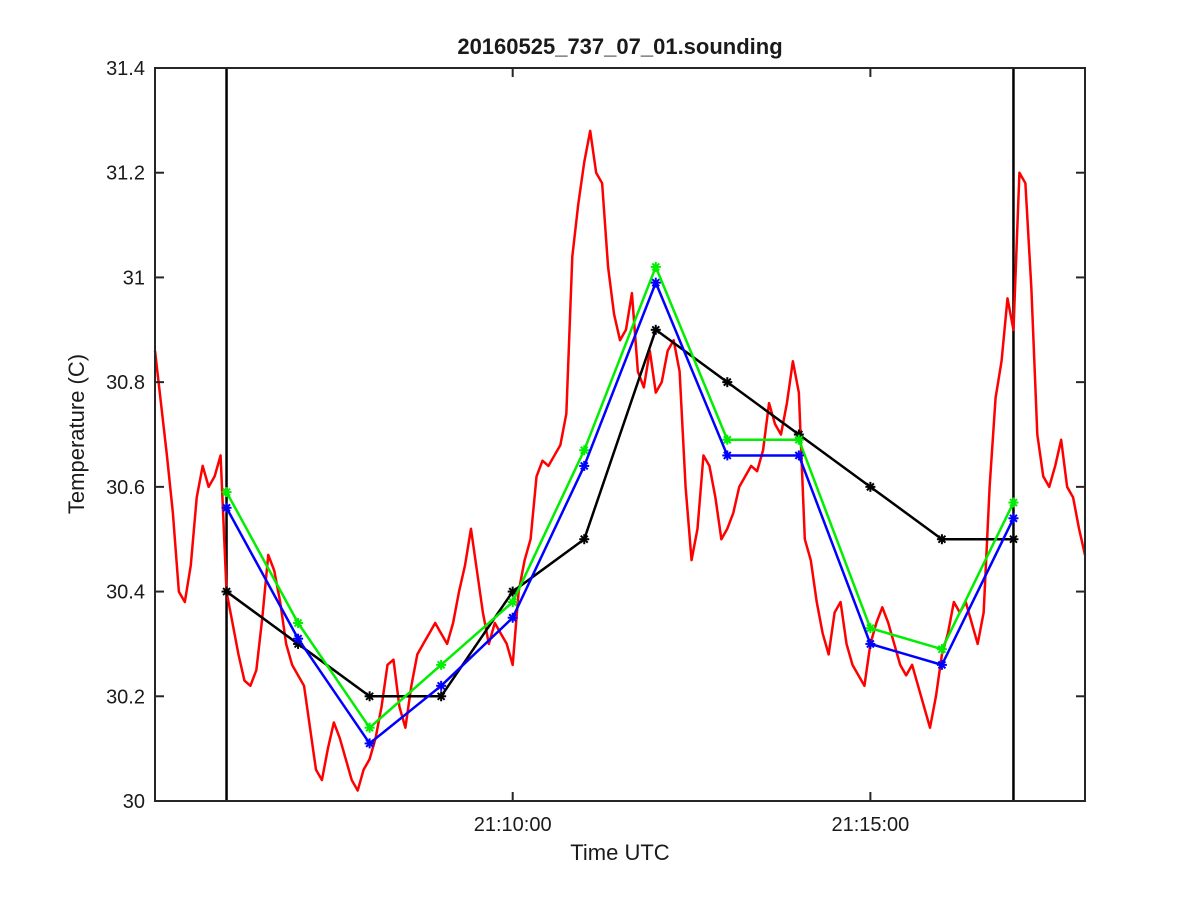  What do you see at coordinates (513, 825) in the screenshot?
I see `x-tick-label: 21:10:00` at bounding box center [513, 825].